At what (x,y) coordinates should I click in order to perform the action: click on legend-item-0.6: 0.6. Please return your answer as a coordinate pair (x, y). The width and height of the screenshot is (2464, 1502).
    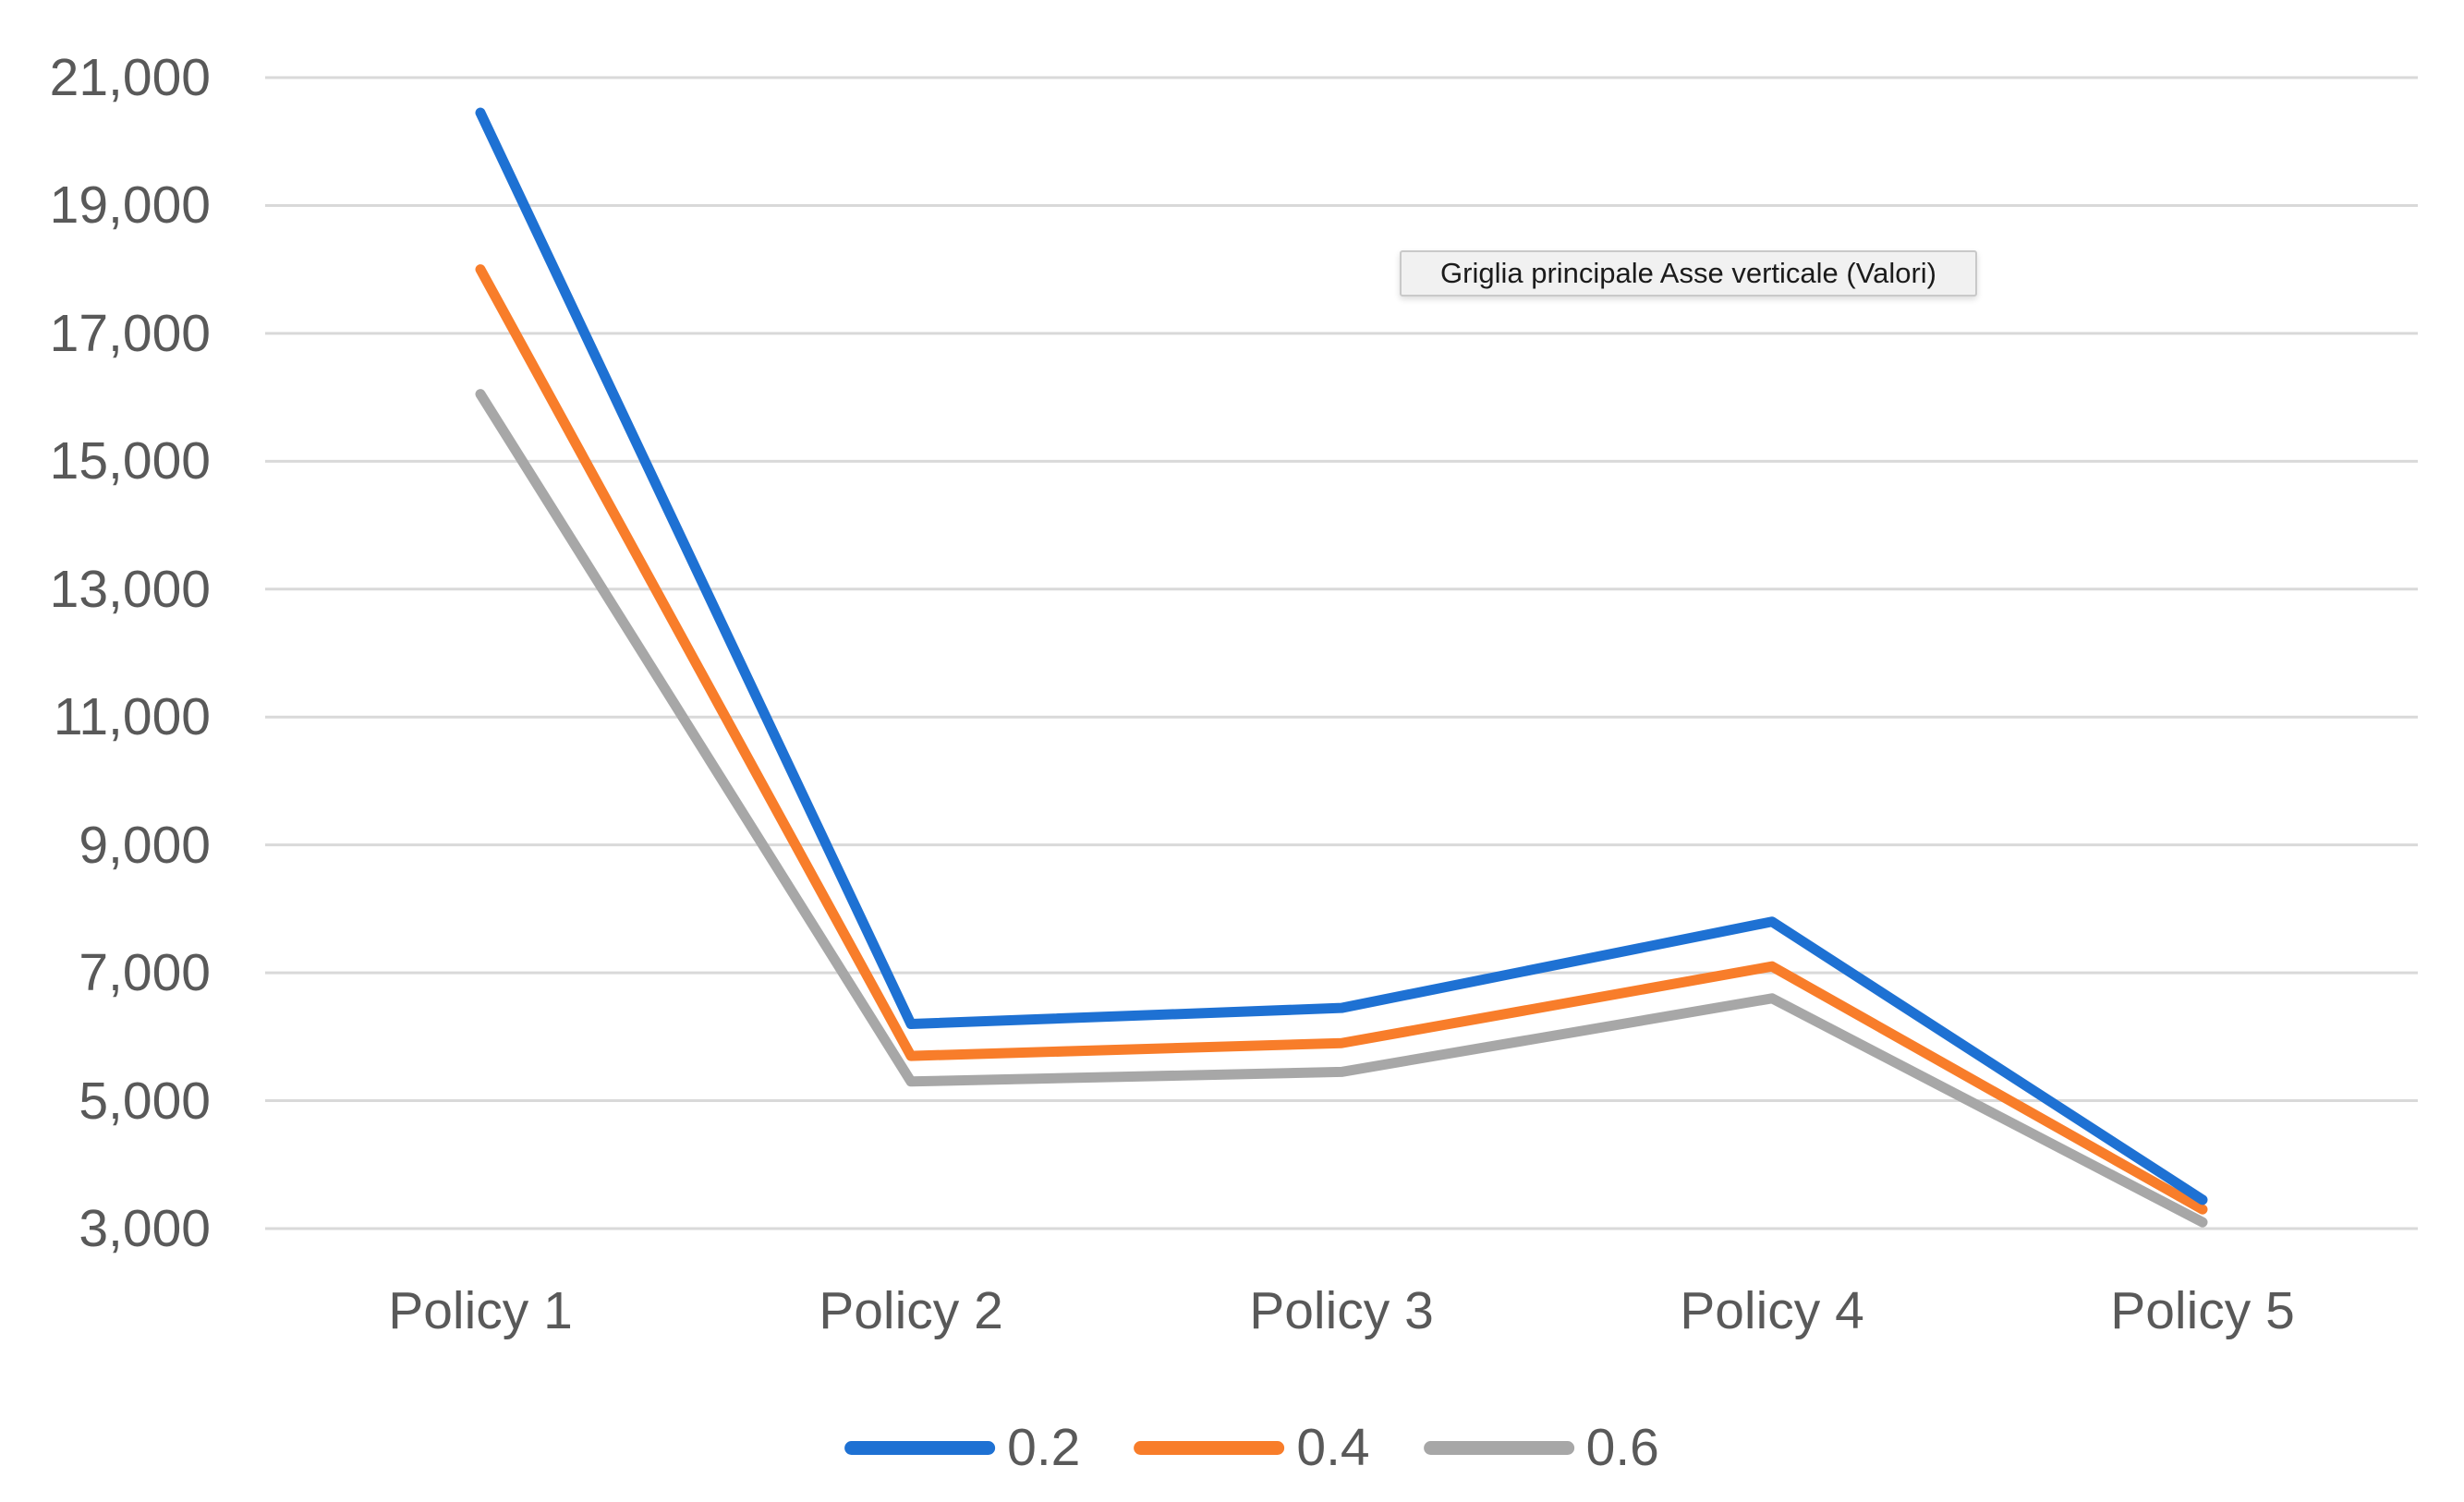
    Looking at the image, I should click on (1541, 1447).